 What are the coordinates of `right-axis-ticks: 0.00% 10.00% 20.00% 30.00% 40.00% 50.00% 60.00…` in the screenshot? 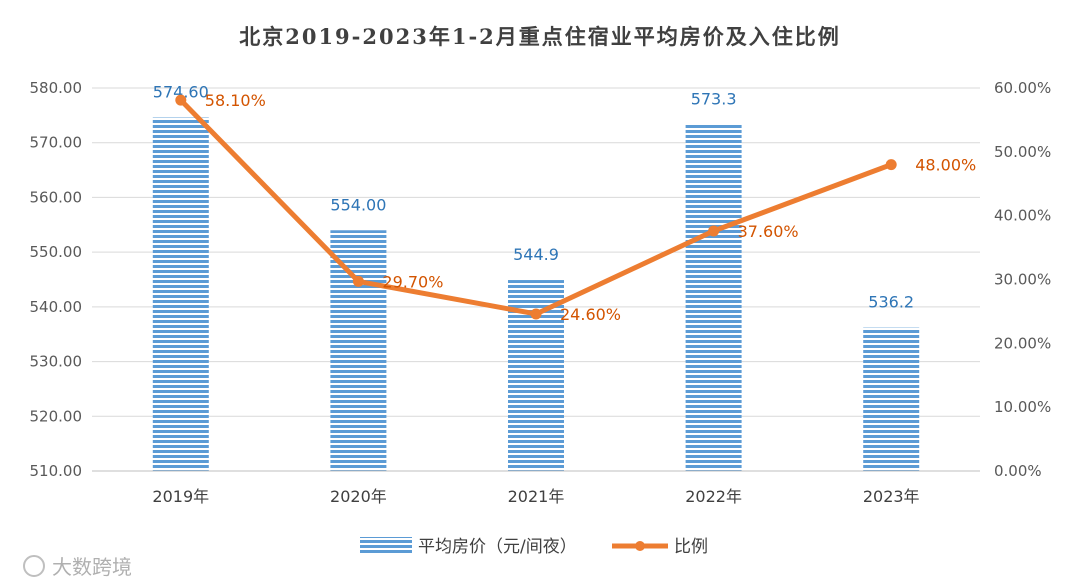 It's located at (1022, 279).